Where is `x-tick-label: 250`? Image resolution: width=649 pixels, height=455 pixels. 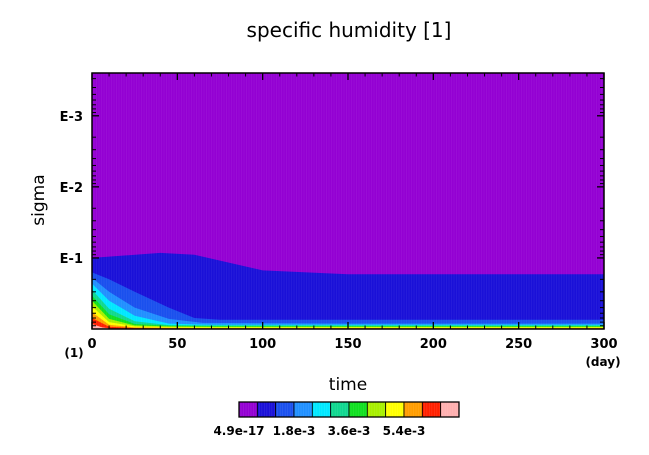 x-tick-label: 250 is located at coordinates (518, 344).